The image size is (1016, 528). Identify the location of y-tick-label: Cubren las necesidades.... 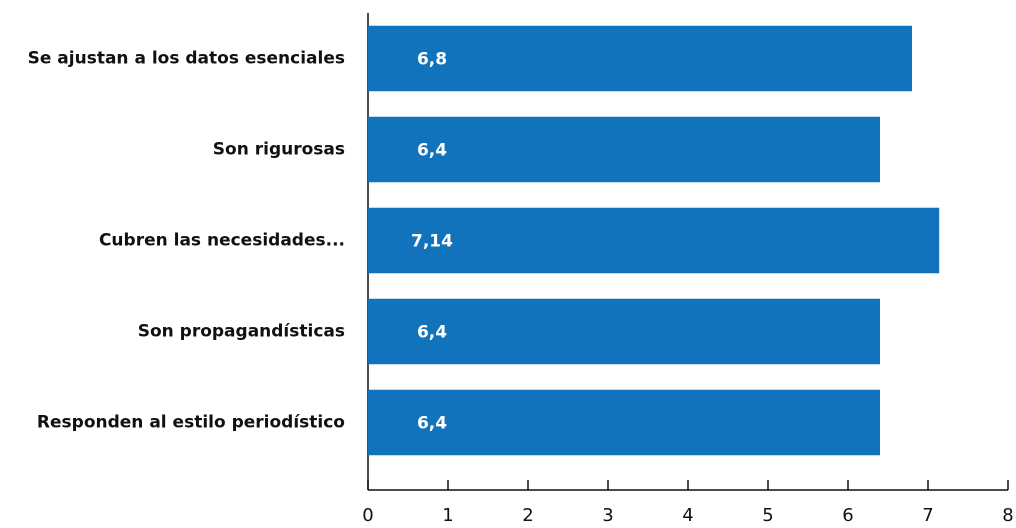
(222, 241).